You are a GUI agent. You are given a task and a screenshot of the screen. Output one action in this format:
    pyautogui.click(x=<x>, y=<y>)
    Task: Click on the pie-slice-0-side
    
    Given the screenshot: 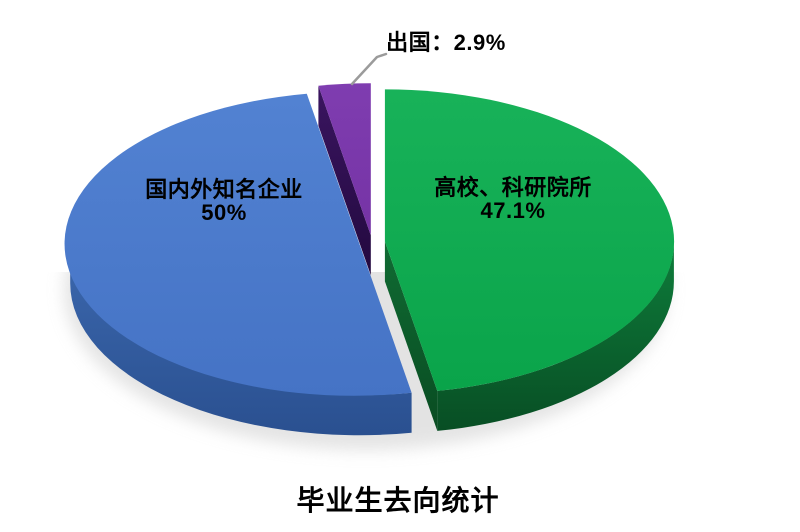 What is the action you would take?
    pyautogui.click(x=555, y=336)
    